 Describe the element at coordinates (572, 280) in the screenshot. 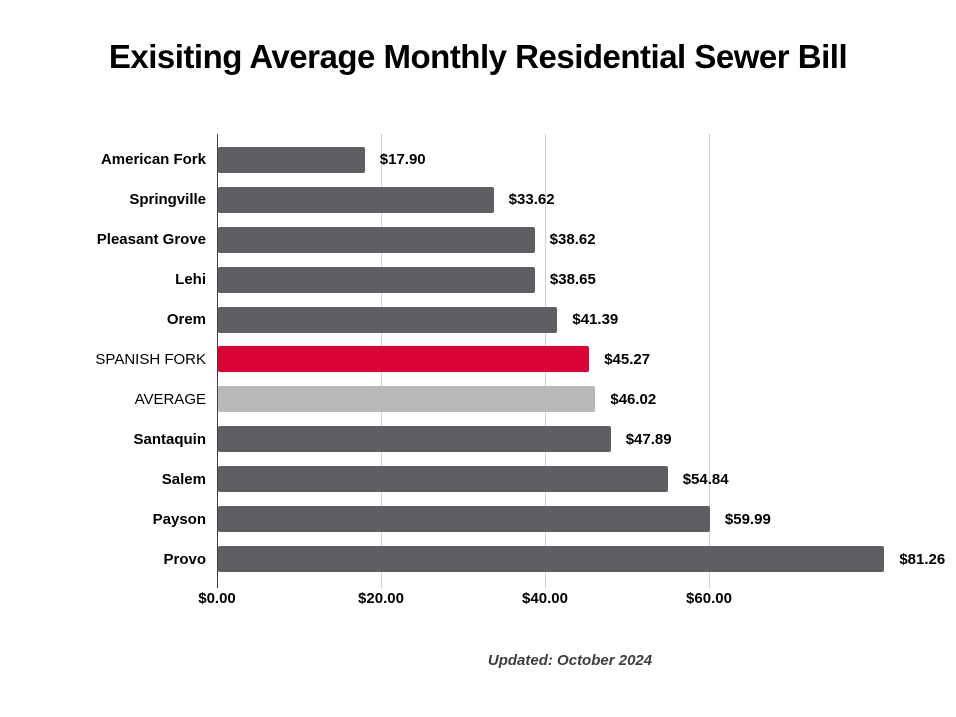

I see `value-label: $38.65` at that location.